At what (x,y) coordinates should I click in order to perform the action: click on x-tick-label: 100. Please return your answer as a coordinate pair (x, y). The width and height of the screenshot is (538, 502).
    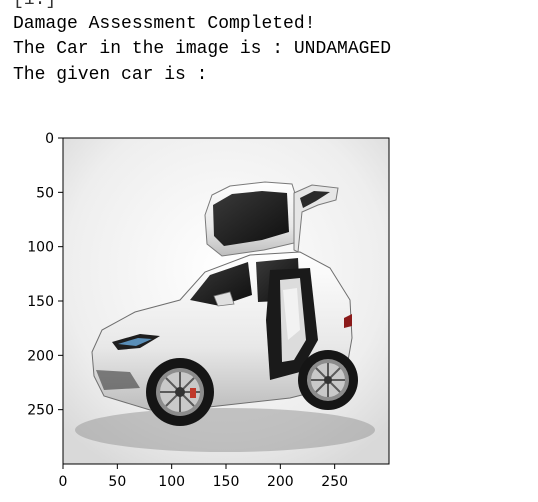
    Looking at the image, I should click on (171, 482).